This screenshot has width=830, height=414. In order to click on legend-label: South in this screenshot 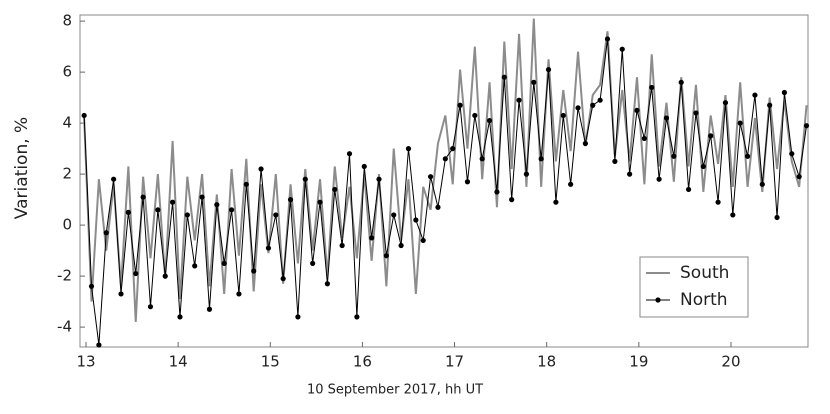, I will do `click(704, 273)`.